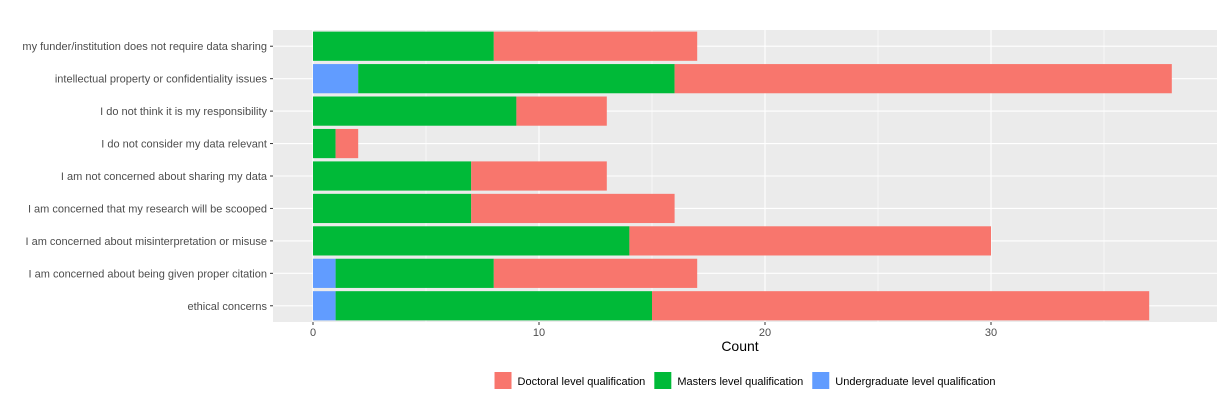  Describe the element at coordinates (991, 333) in the screenshot. I see `x-tick-label: 30` at that location.